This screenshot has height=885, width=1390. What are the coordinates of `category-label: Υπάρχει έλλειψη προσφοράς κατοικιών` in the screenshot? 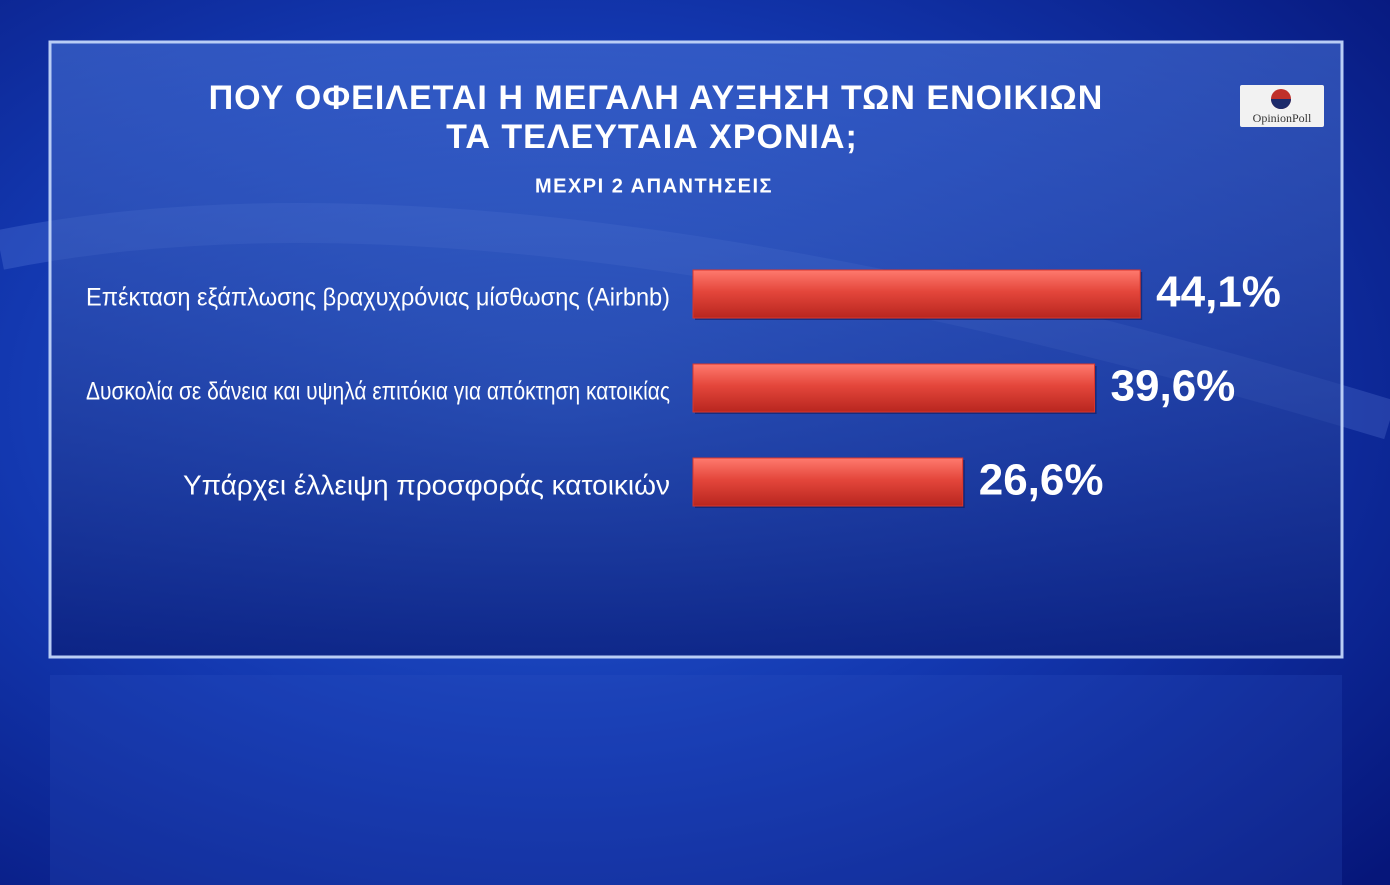 It's located at (426, 484).